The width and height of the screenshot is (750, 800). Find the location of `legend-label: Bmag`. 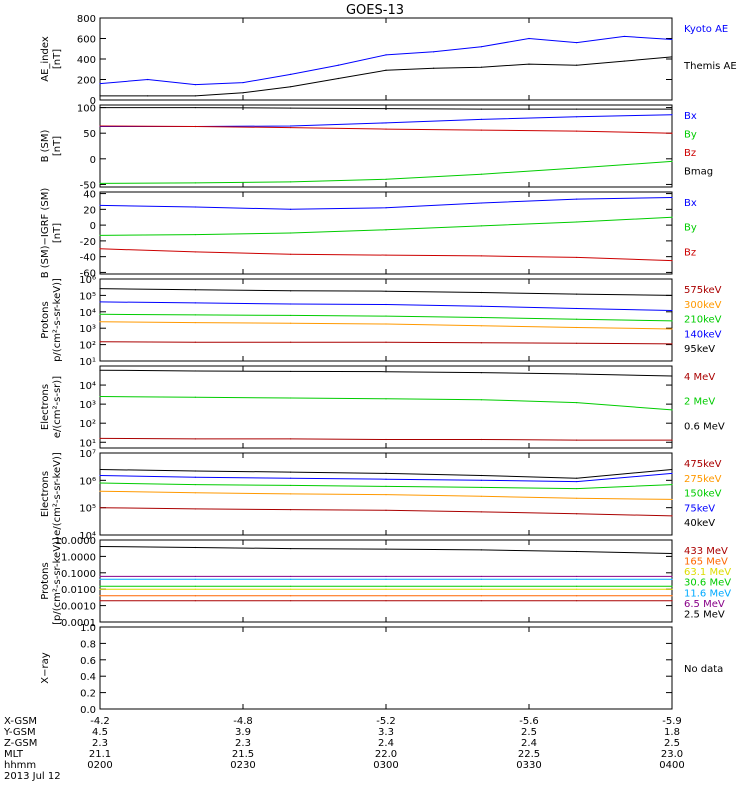

legend-label: Bmag is located at coordinates (698, 172).